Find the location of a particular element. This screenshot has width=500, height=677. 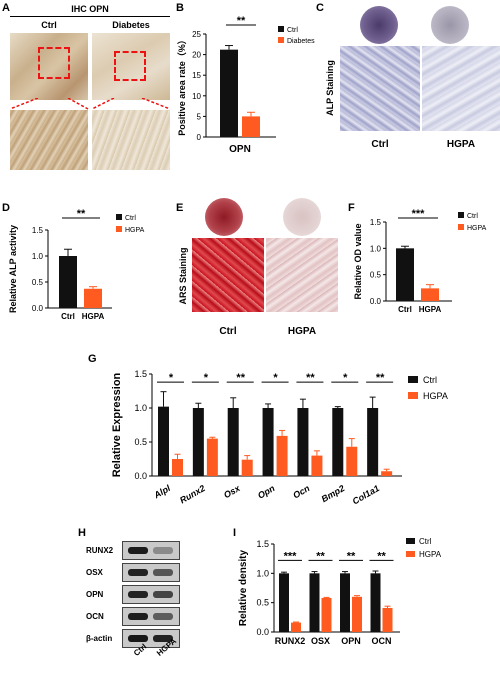

panel-label-d: D is located at coordinates (6, 208).